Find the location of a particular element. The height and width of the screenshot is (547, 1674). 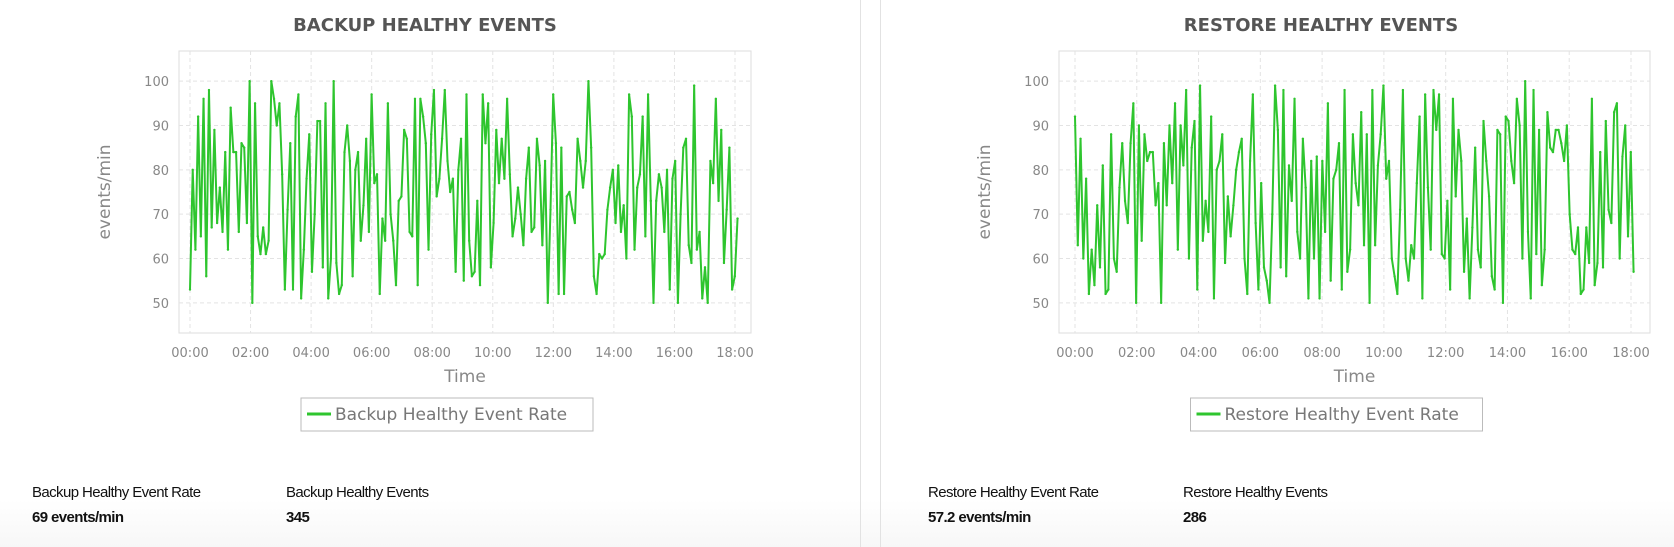

stat-value: 57.2 events/min is located at coordinates (979, 517).